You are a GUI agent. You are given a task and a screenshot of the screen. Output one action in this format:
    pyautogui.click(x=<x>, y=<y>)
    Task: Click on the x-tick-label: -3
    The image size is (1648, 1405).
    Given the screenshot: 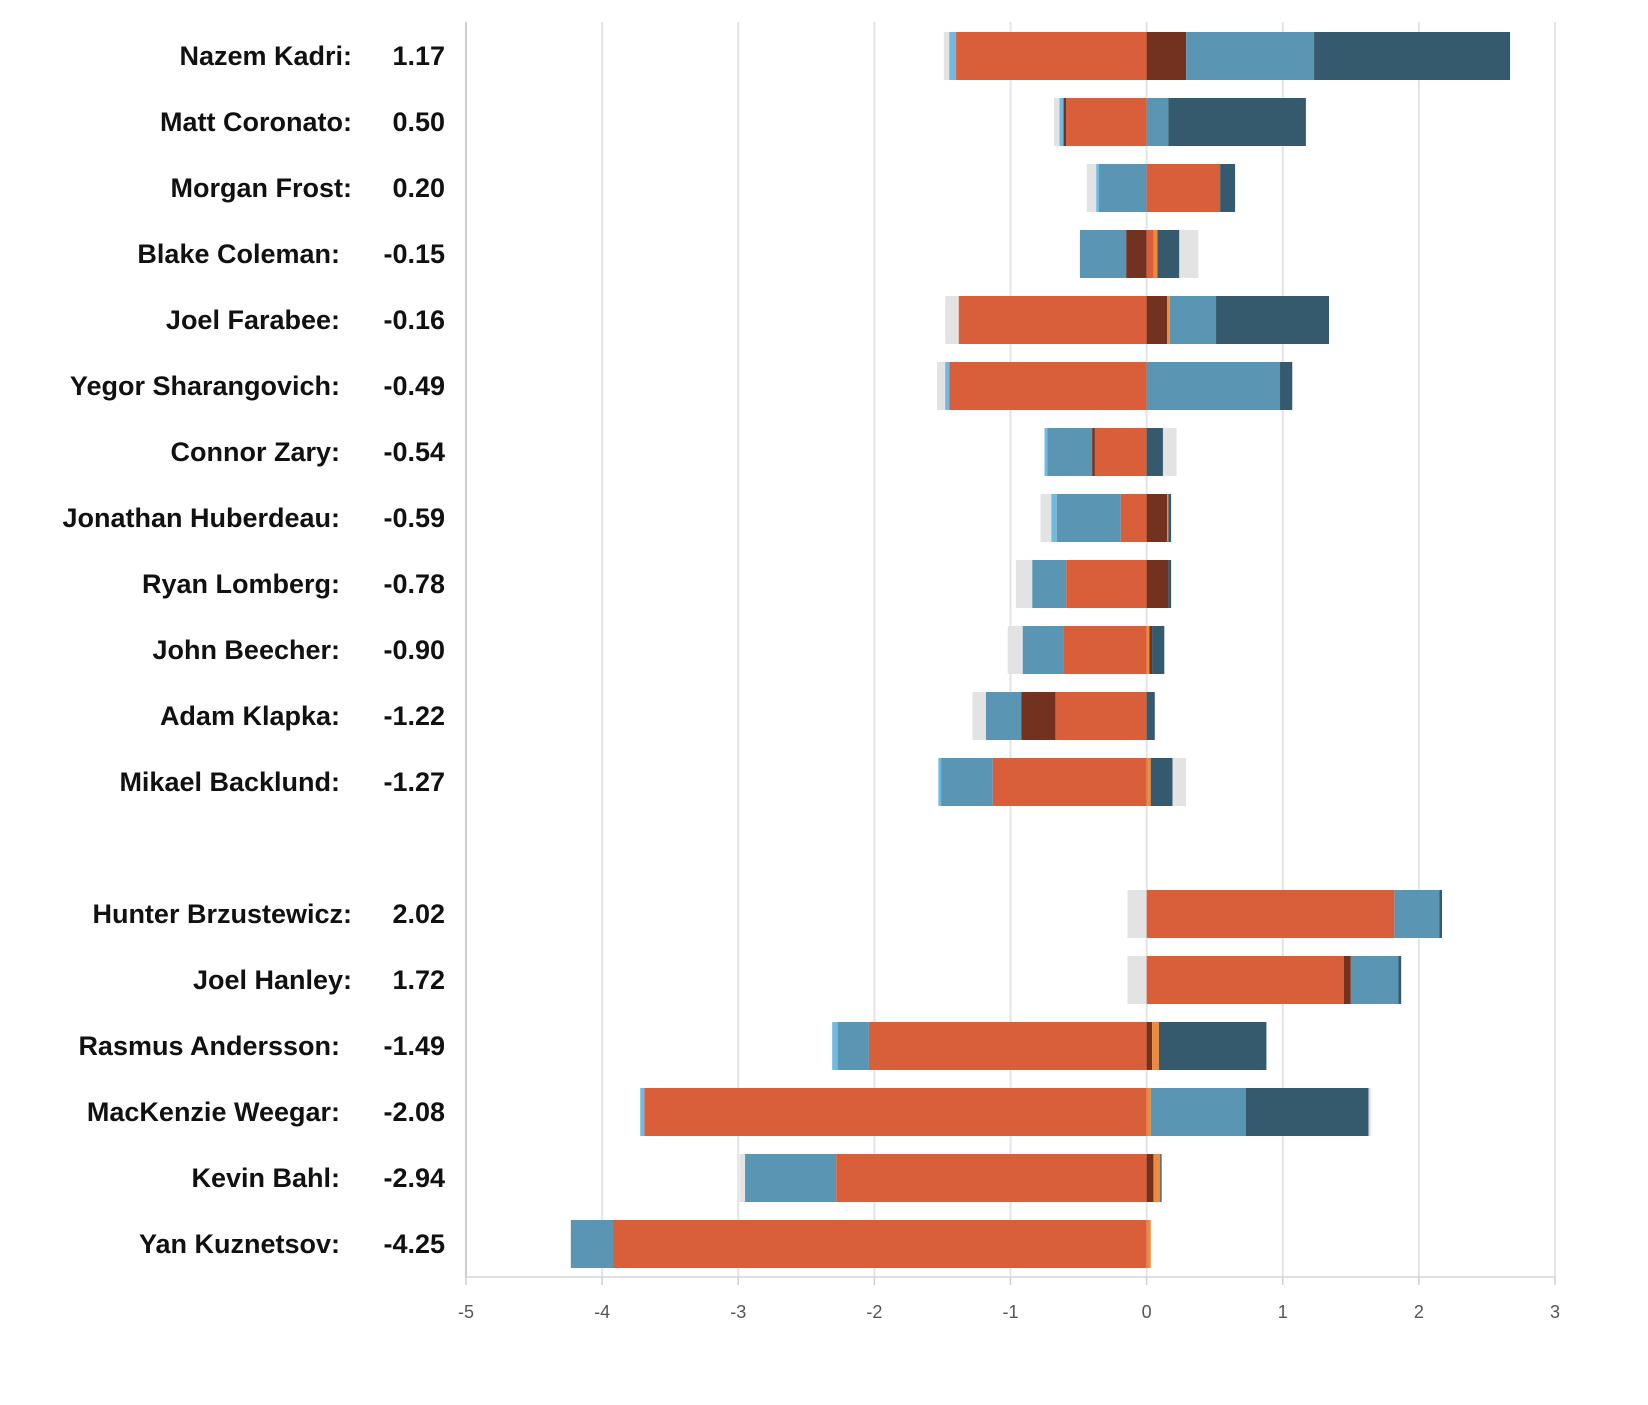 What is the action you would take?
    pyautogui.click(x=738, y=1312)
    